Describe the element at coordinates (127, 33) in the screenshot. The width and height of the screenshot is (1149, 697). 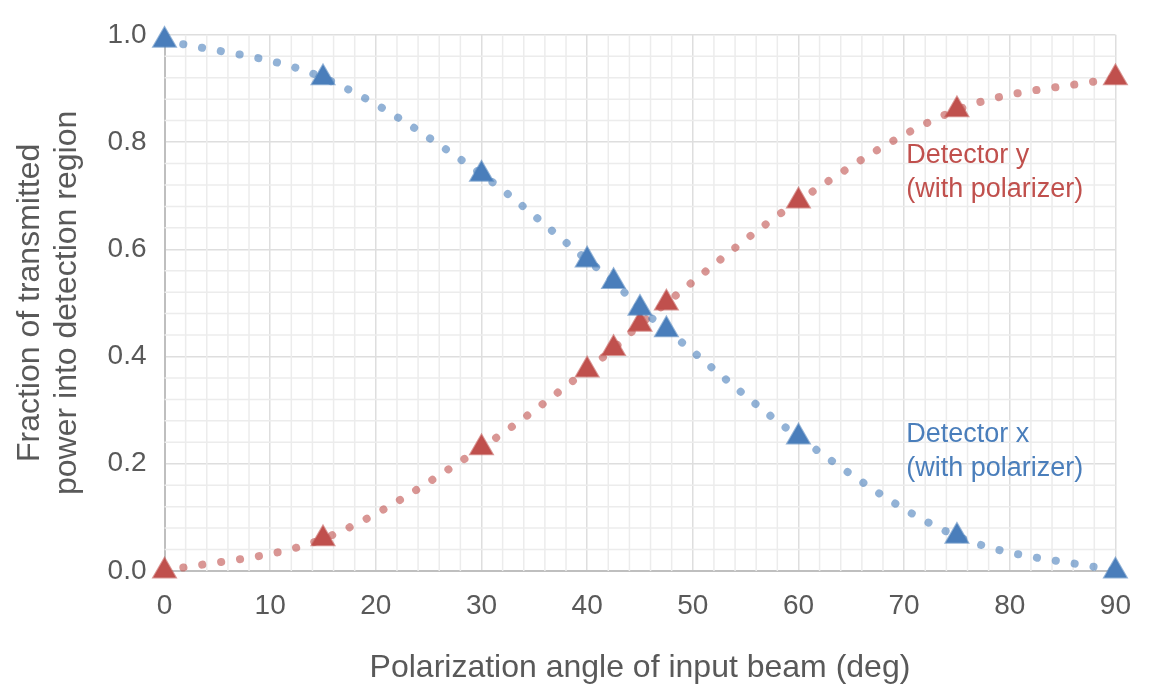
I see `y-tick-label: 1.0` at that location.